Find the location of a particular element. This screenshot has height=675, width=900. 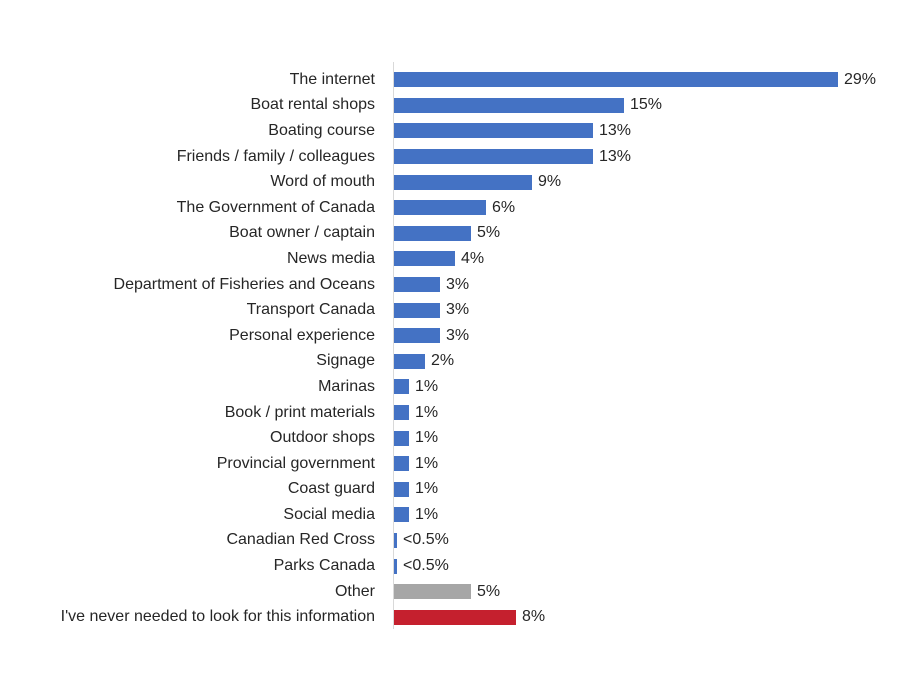

chart-row: Personal experience 3% is located at coordinates (450, 336).